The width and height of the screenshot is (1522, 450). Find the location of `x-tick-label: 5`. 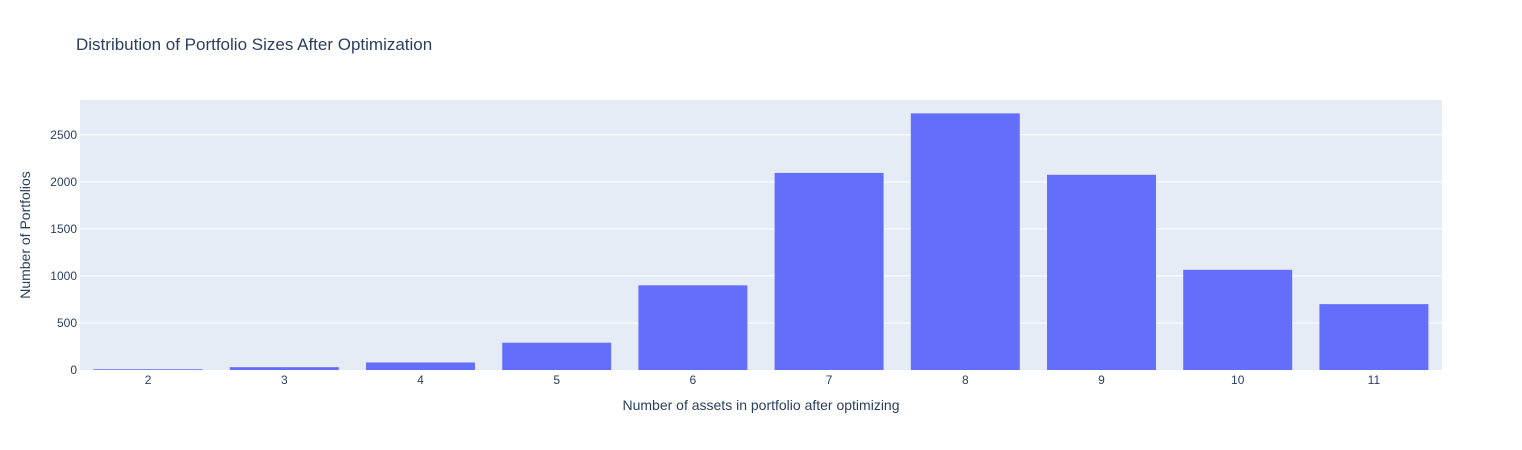

x-tick-label: 5 is located at coordinates (556, 380).